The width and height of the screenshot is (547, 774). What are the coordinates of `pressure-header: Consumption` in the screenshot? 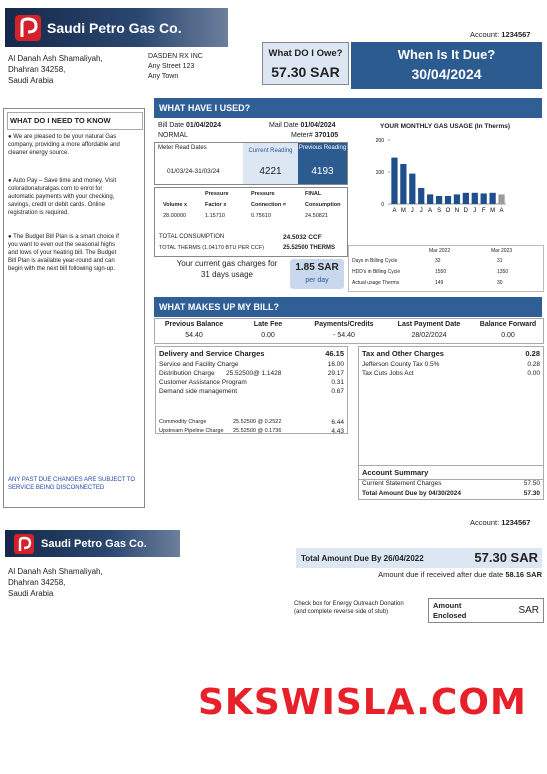 It's located at (323, 205).